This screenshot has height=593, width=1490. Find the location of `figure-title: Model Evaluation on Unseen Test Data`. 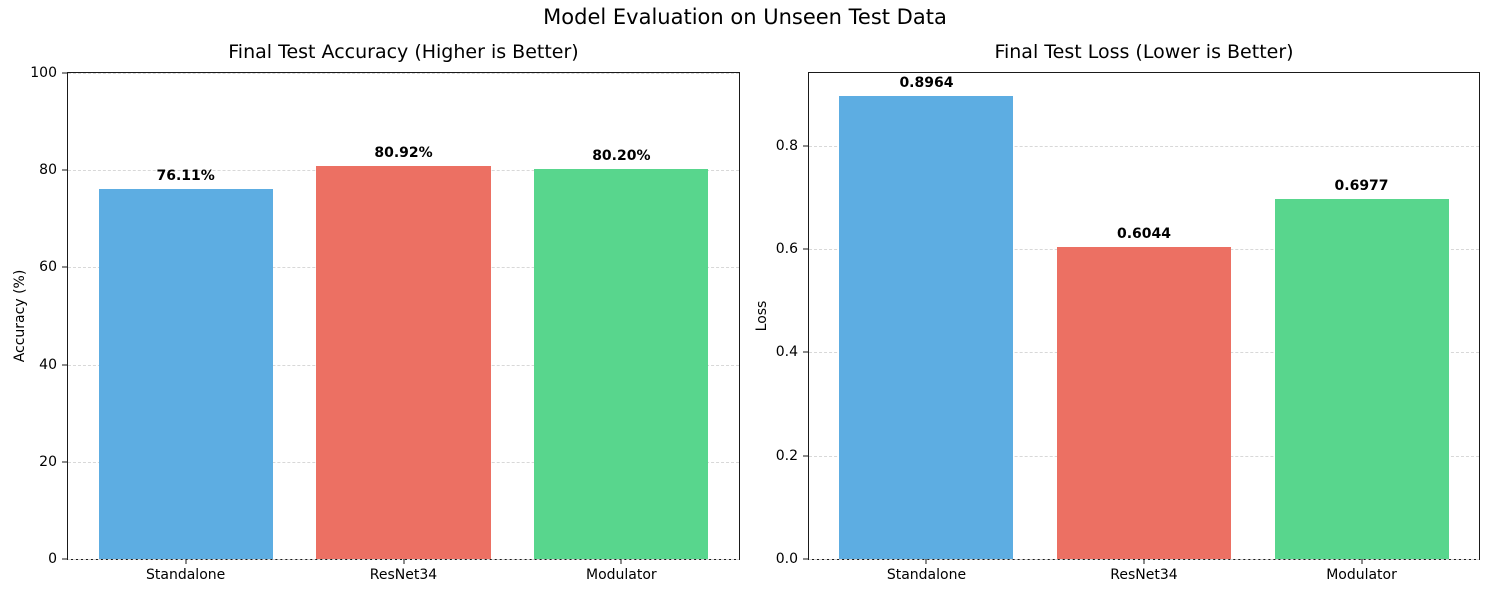

figure-title: Model Evaluation on Unseen Test Data is located at coordinates (745, 17).